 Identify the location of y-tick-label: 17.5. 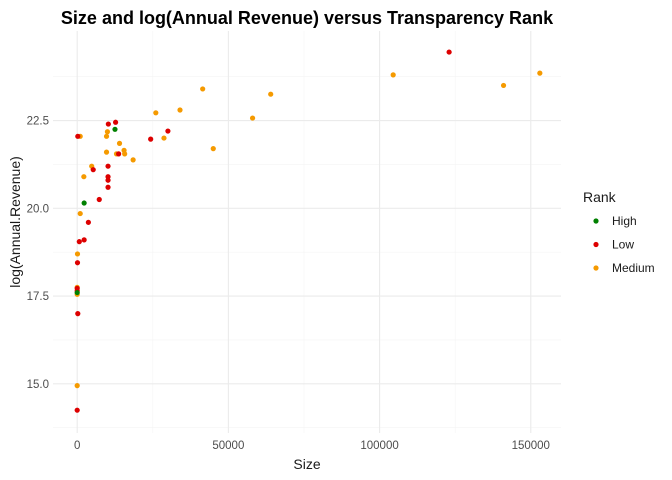
(38, 297).